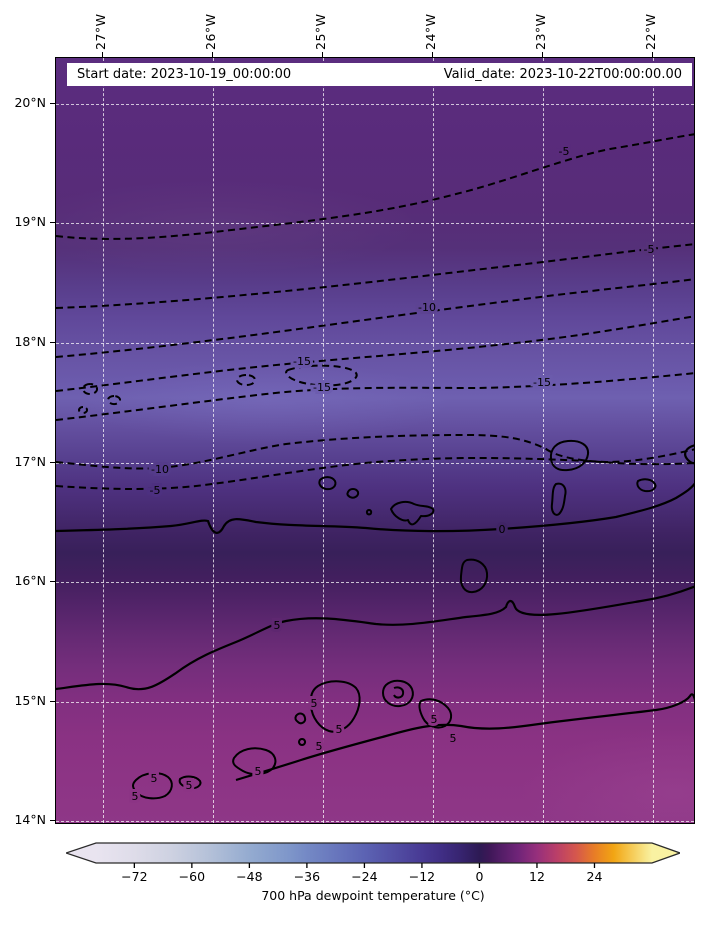 The image size is (703, 935). Describe the element at coordinates (320, 31) in the screenshot. I see `x-tick-label: 25°W` at that location.